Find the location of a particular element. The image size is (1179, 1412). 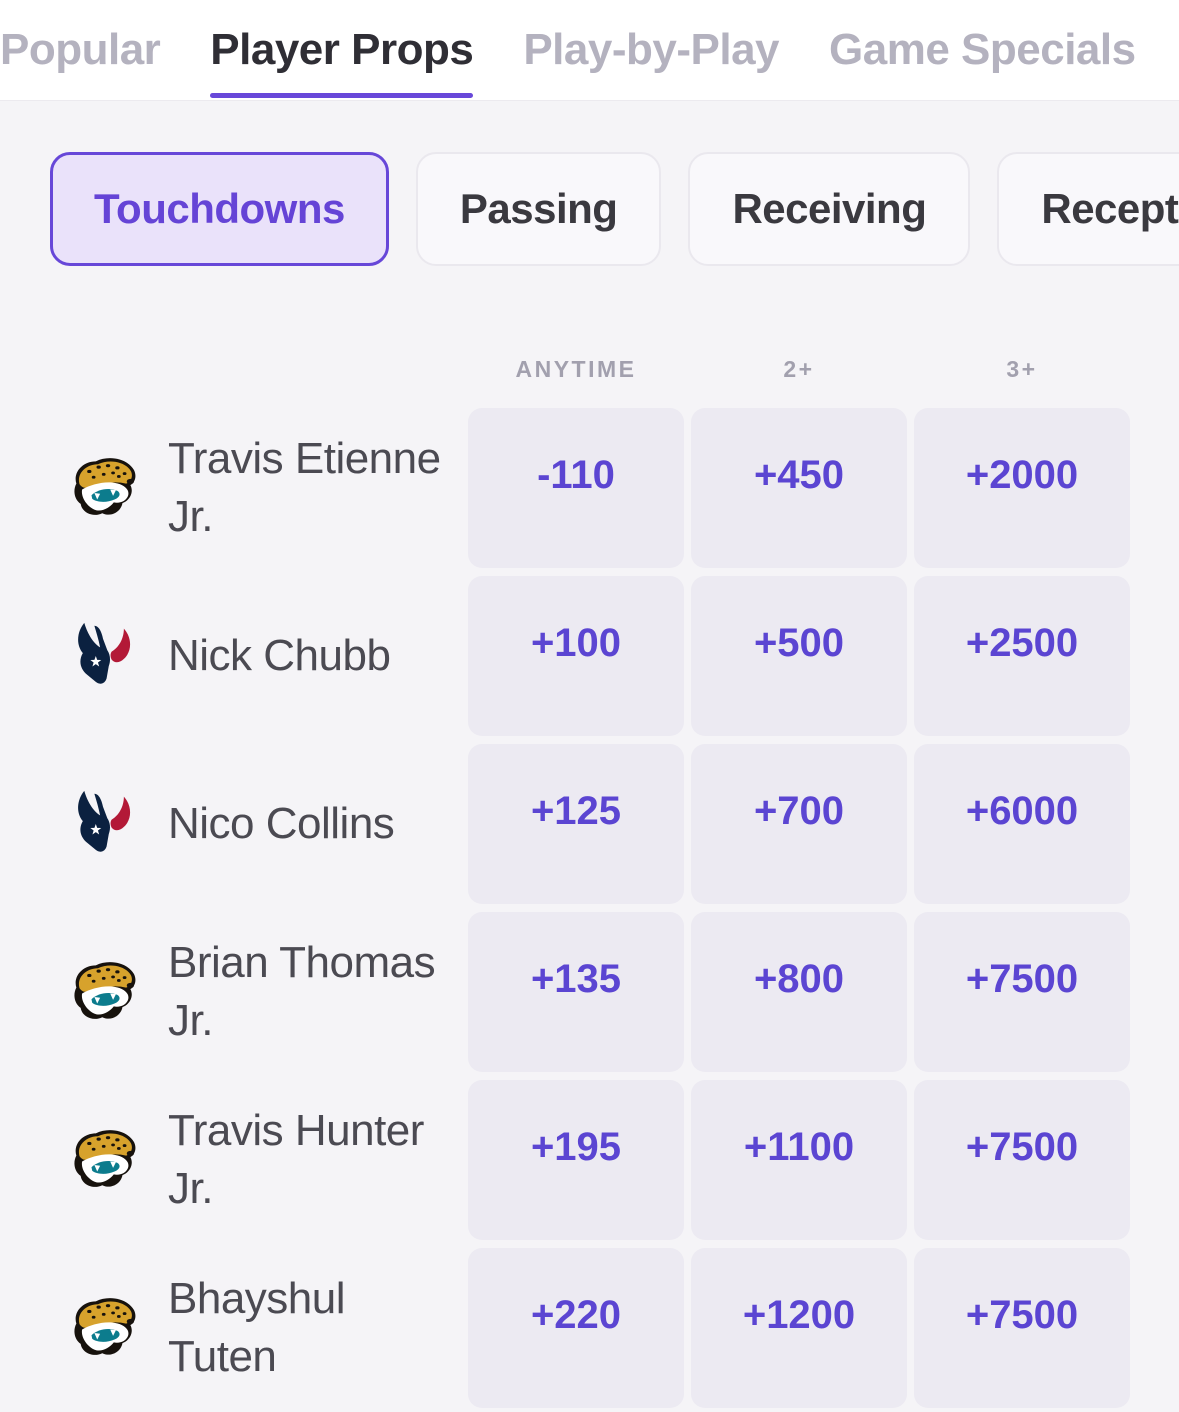

column-header-anytime: ANYTIME is located at coordinates (576, 368).